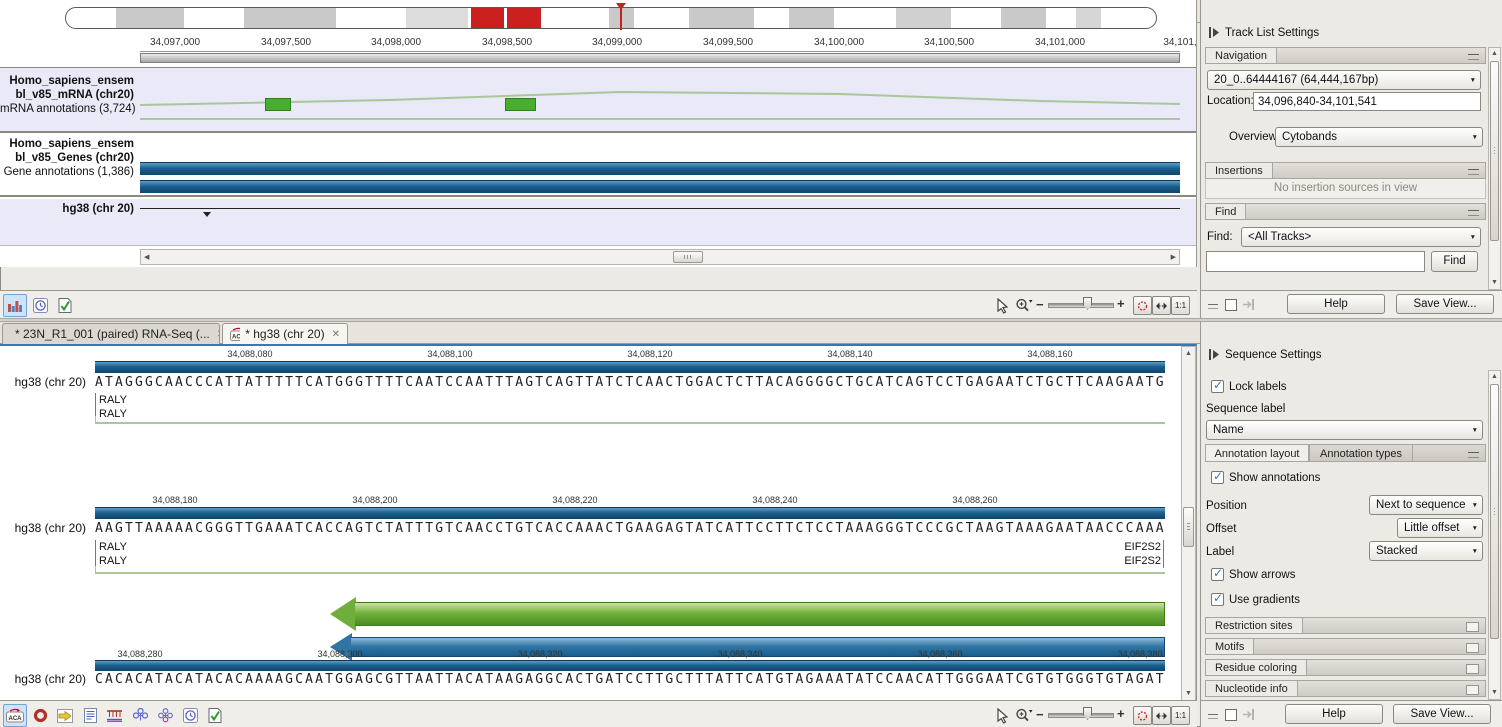 The width and height of the screenshot is (1502, 727). I want to click on horizontal-scrollbar: ◀ ▶, so click(660, 257).